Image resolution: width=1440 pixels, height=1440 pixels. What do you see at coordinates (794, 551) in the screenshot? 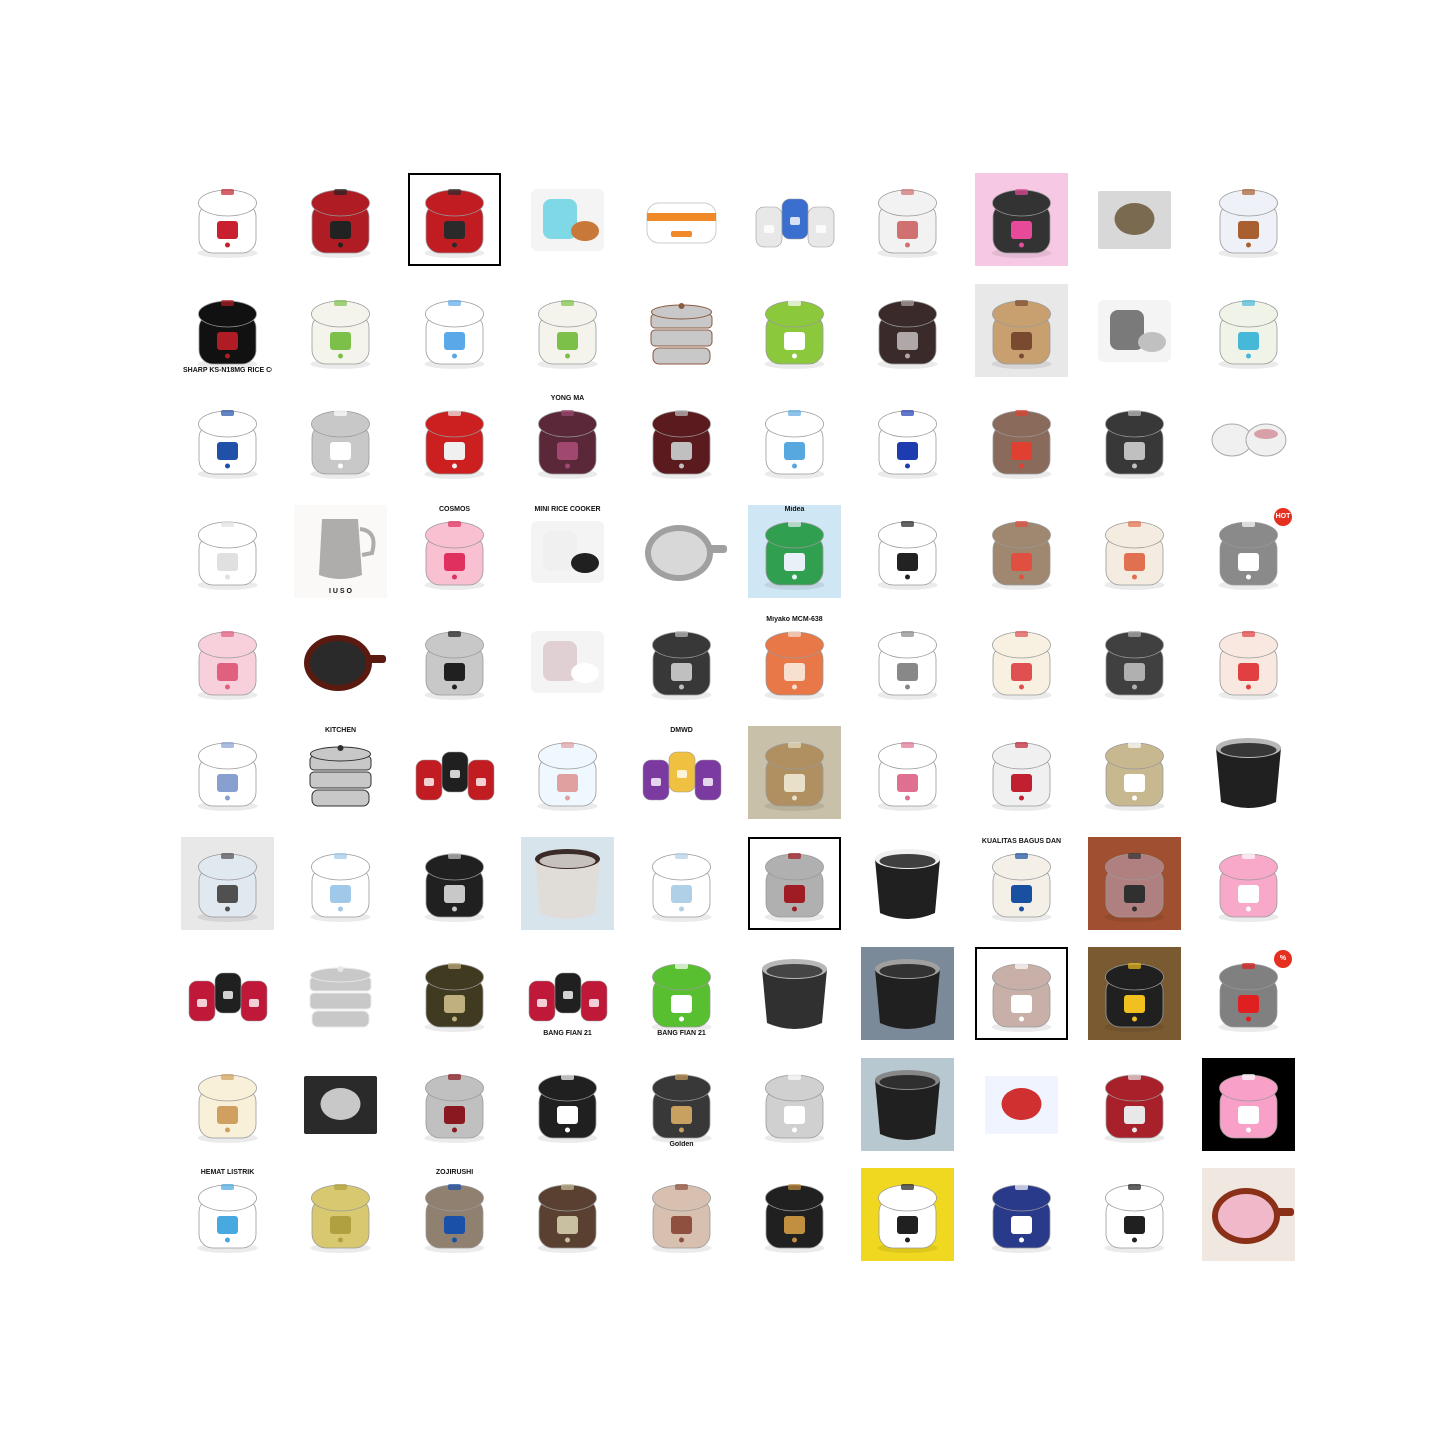
I see `product-thumbnail: Midea` at bounding box center [794, 551].